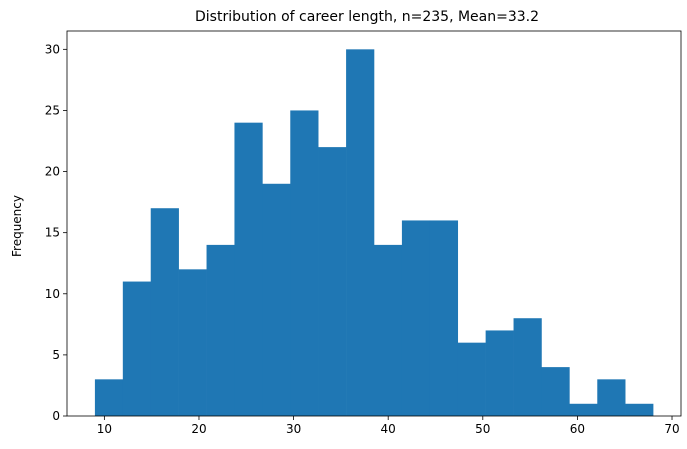  What do you see at coordinates (577, 429) in the screenshot?
I see `x-tick-label: 60` at bounding box center [577, 429].